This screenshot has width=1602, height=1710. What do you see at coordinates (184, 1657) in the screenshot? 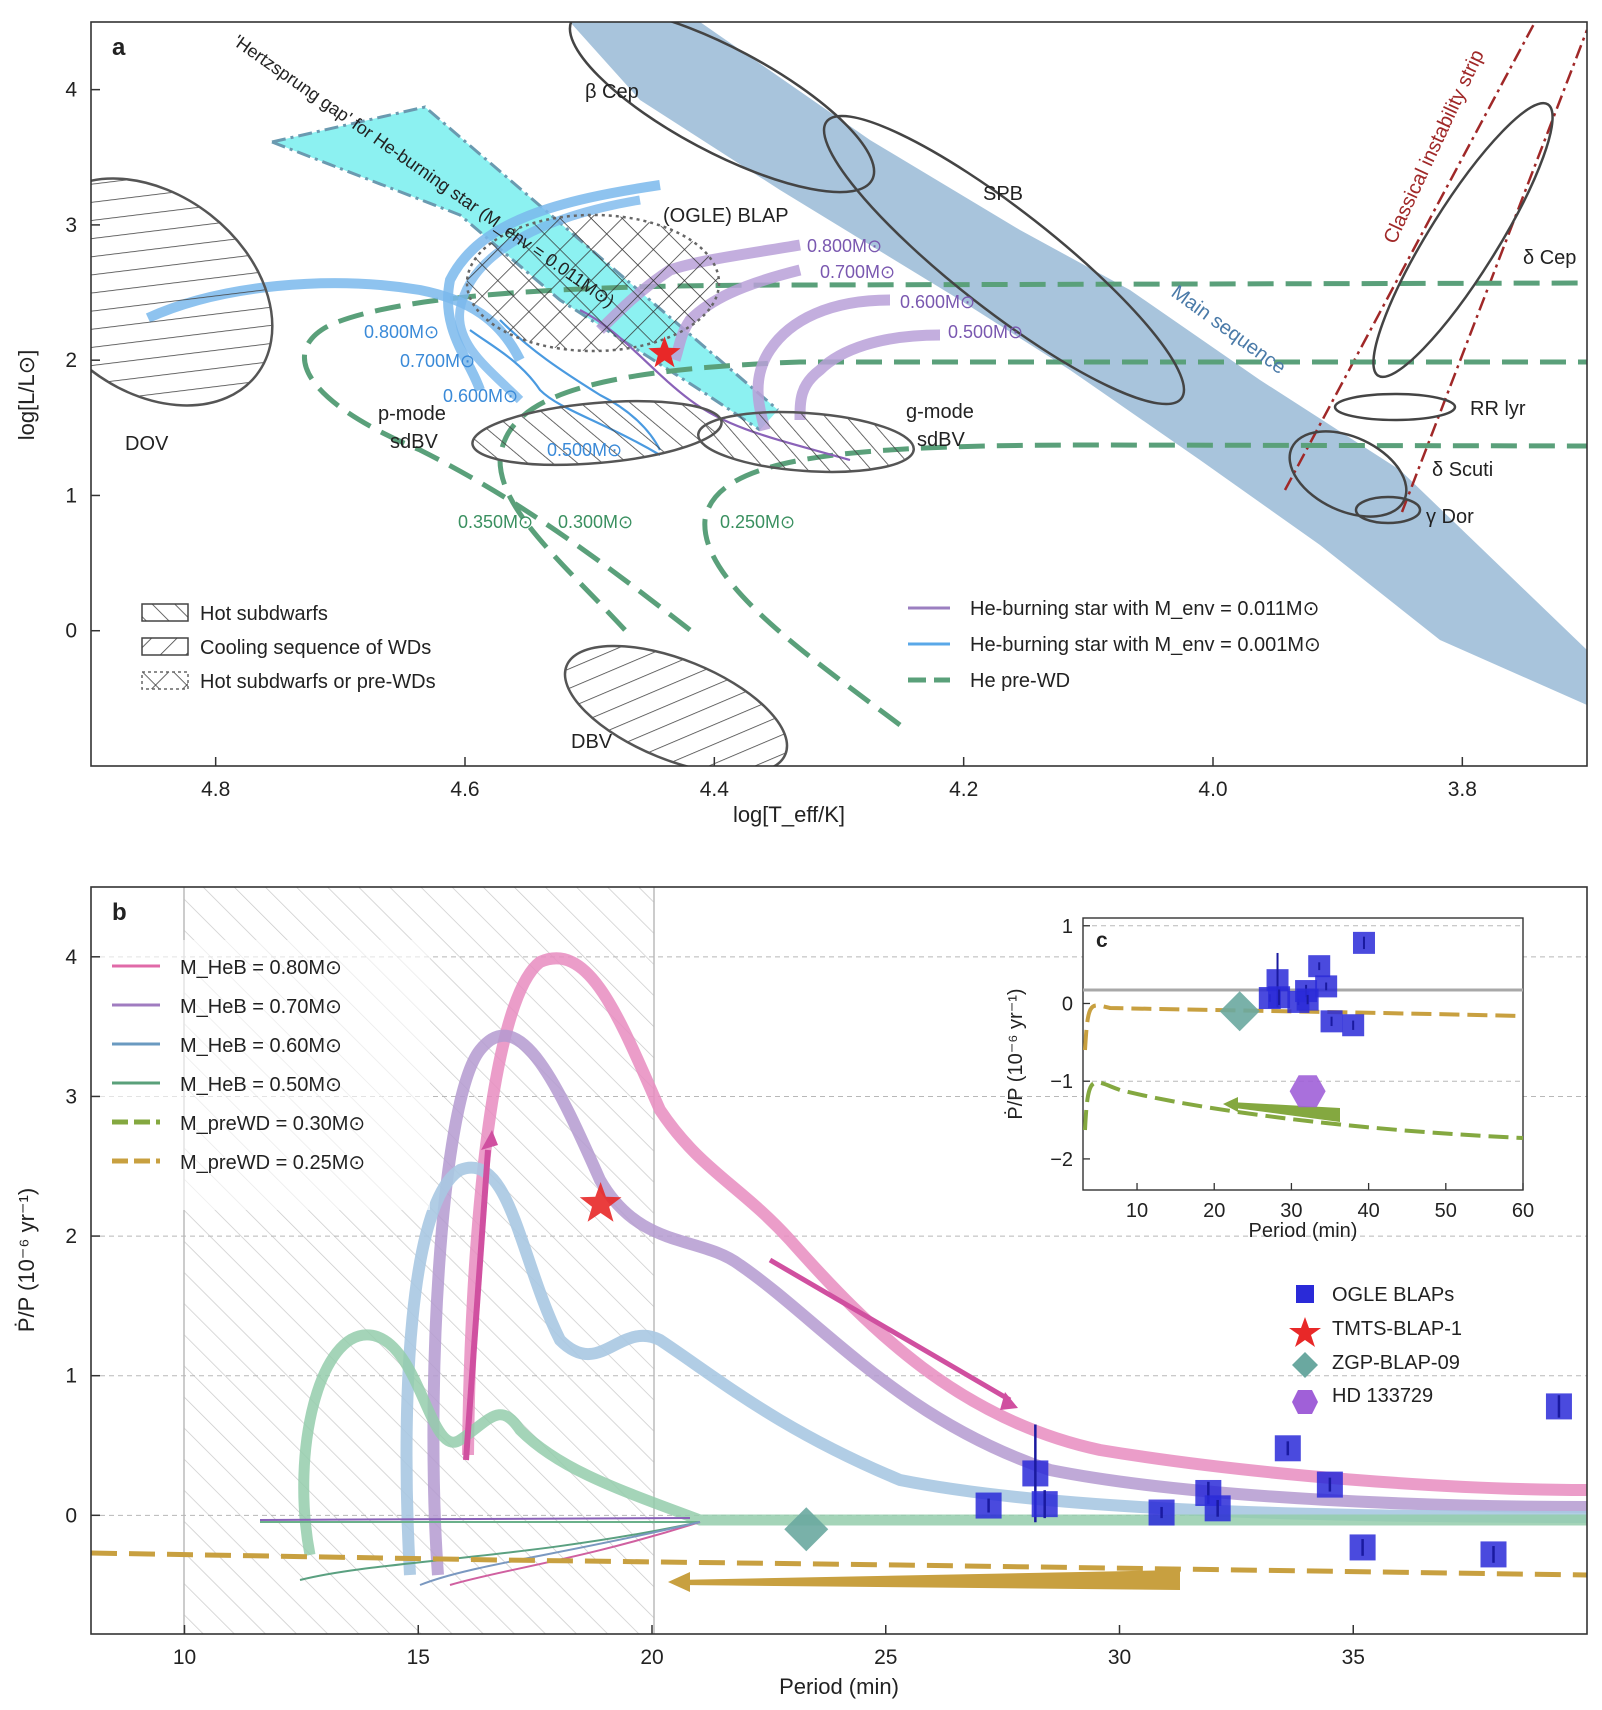
I see `b-xtick-0: 10` at bounding box center [184, 1657].